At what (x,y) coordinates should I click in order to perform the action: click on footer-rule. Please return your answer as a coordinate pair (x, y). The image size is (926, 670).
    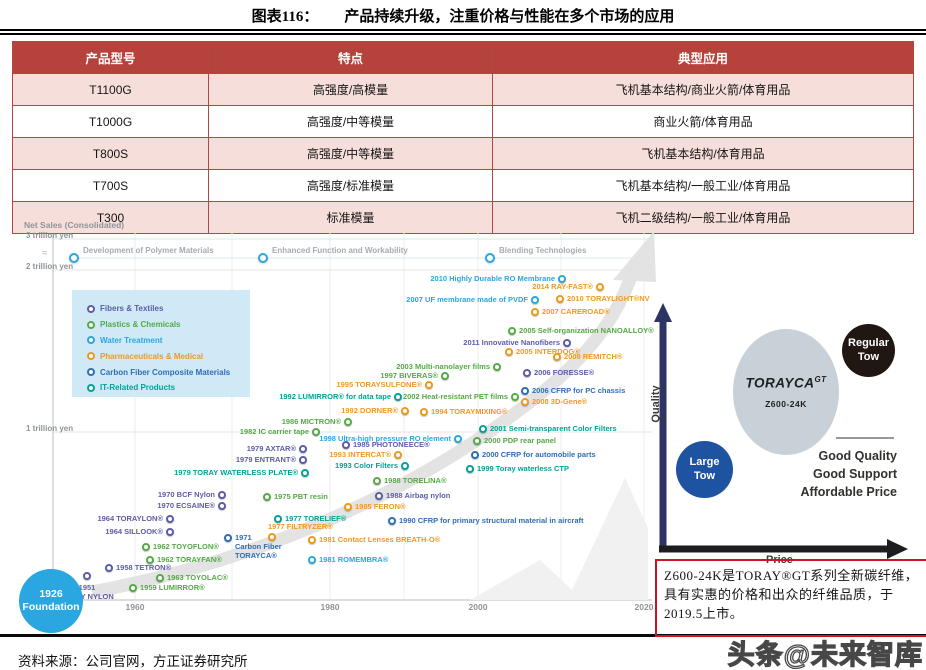
    Looking at the image, I should click on (463, 635).